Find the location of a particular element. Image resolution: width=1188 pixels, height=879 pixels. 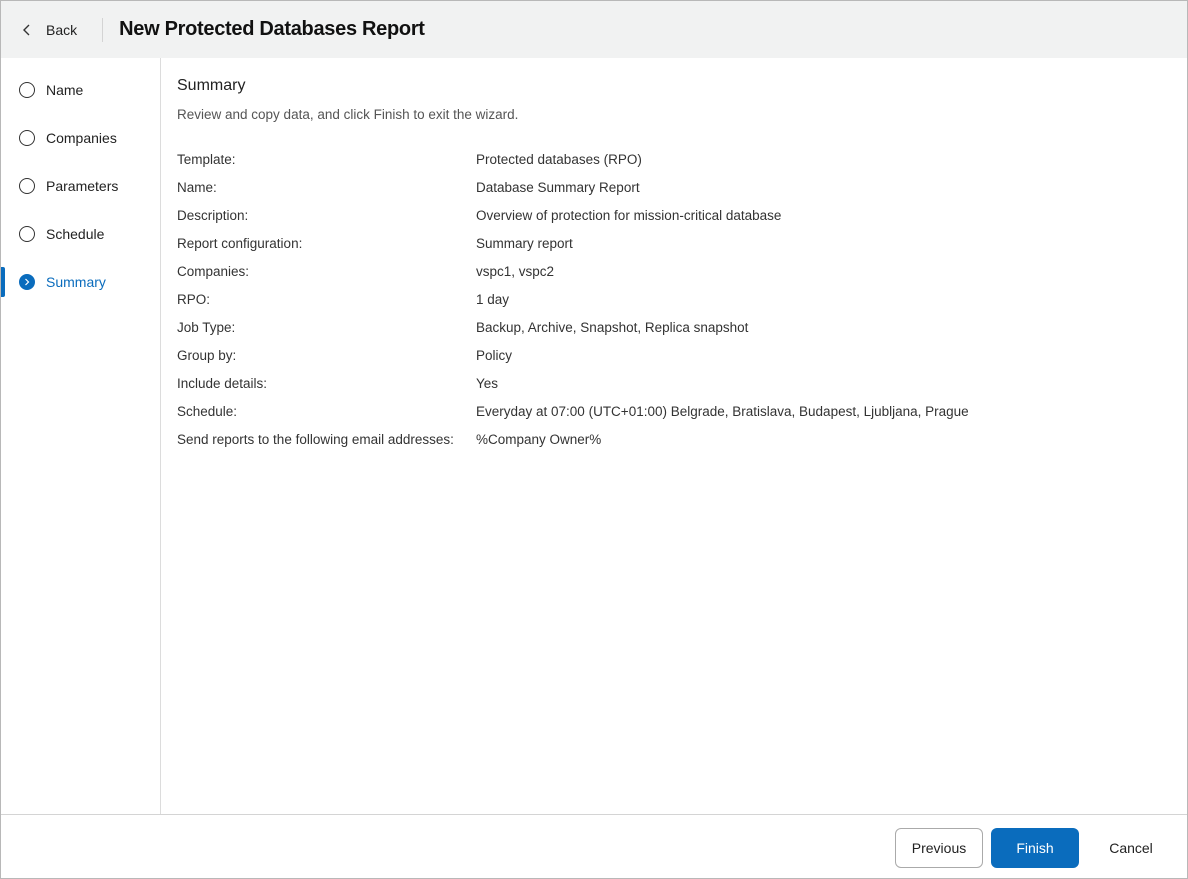

summary-row: Name: Database Summary Report is located at coordinates (682, 194).